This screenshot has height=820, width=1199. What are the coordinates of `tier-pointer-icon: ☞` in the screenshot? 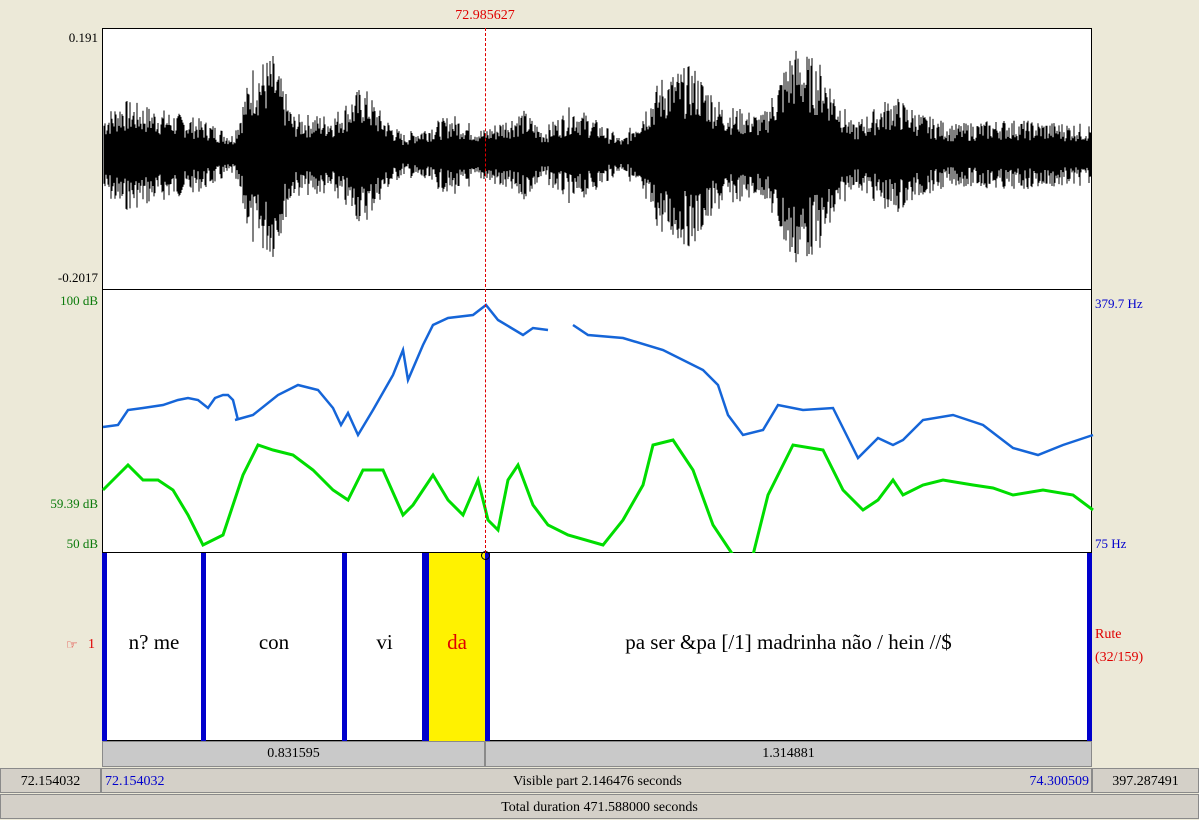 It's located at (72, 644).